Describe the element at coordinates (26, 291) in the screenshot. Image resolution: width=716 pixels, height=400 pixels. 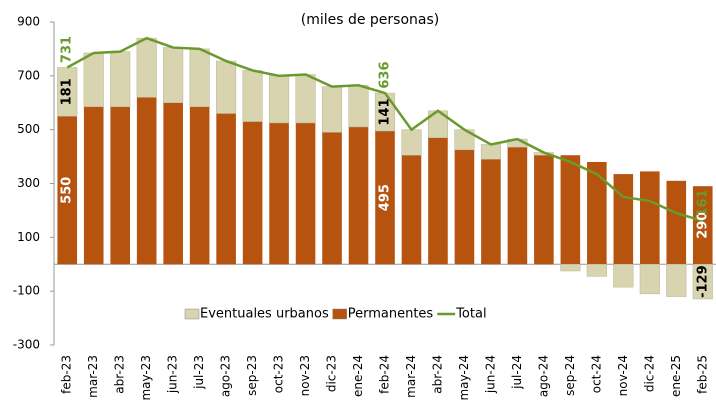
I see `y-tick-label: -100` at that location.